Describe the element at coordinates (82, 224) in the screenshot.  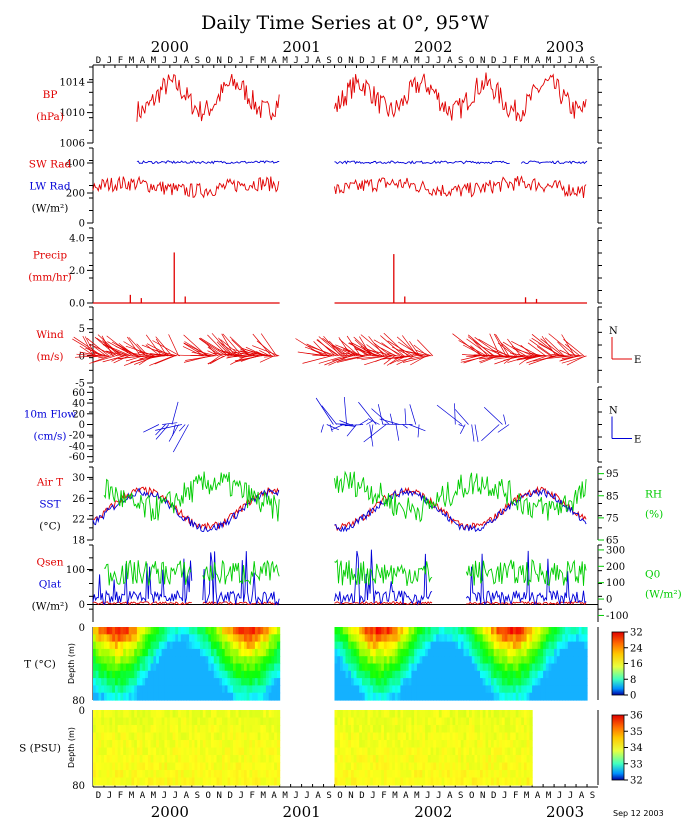
I see `y-tick-label: 0` at that location.